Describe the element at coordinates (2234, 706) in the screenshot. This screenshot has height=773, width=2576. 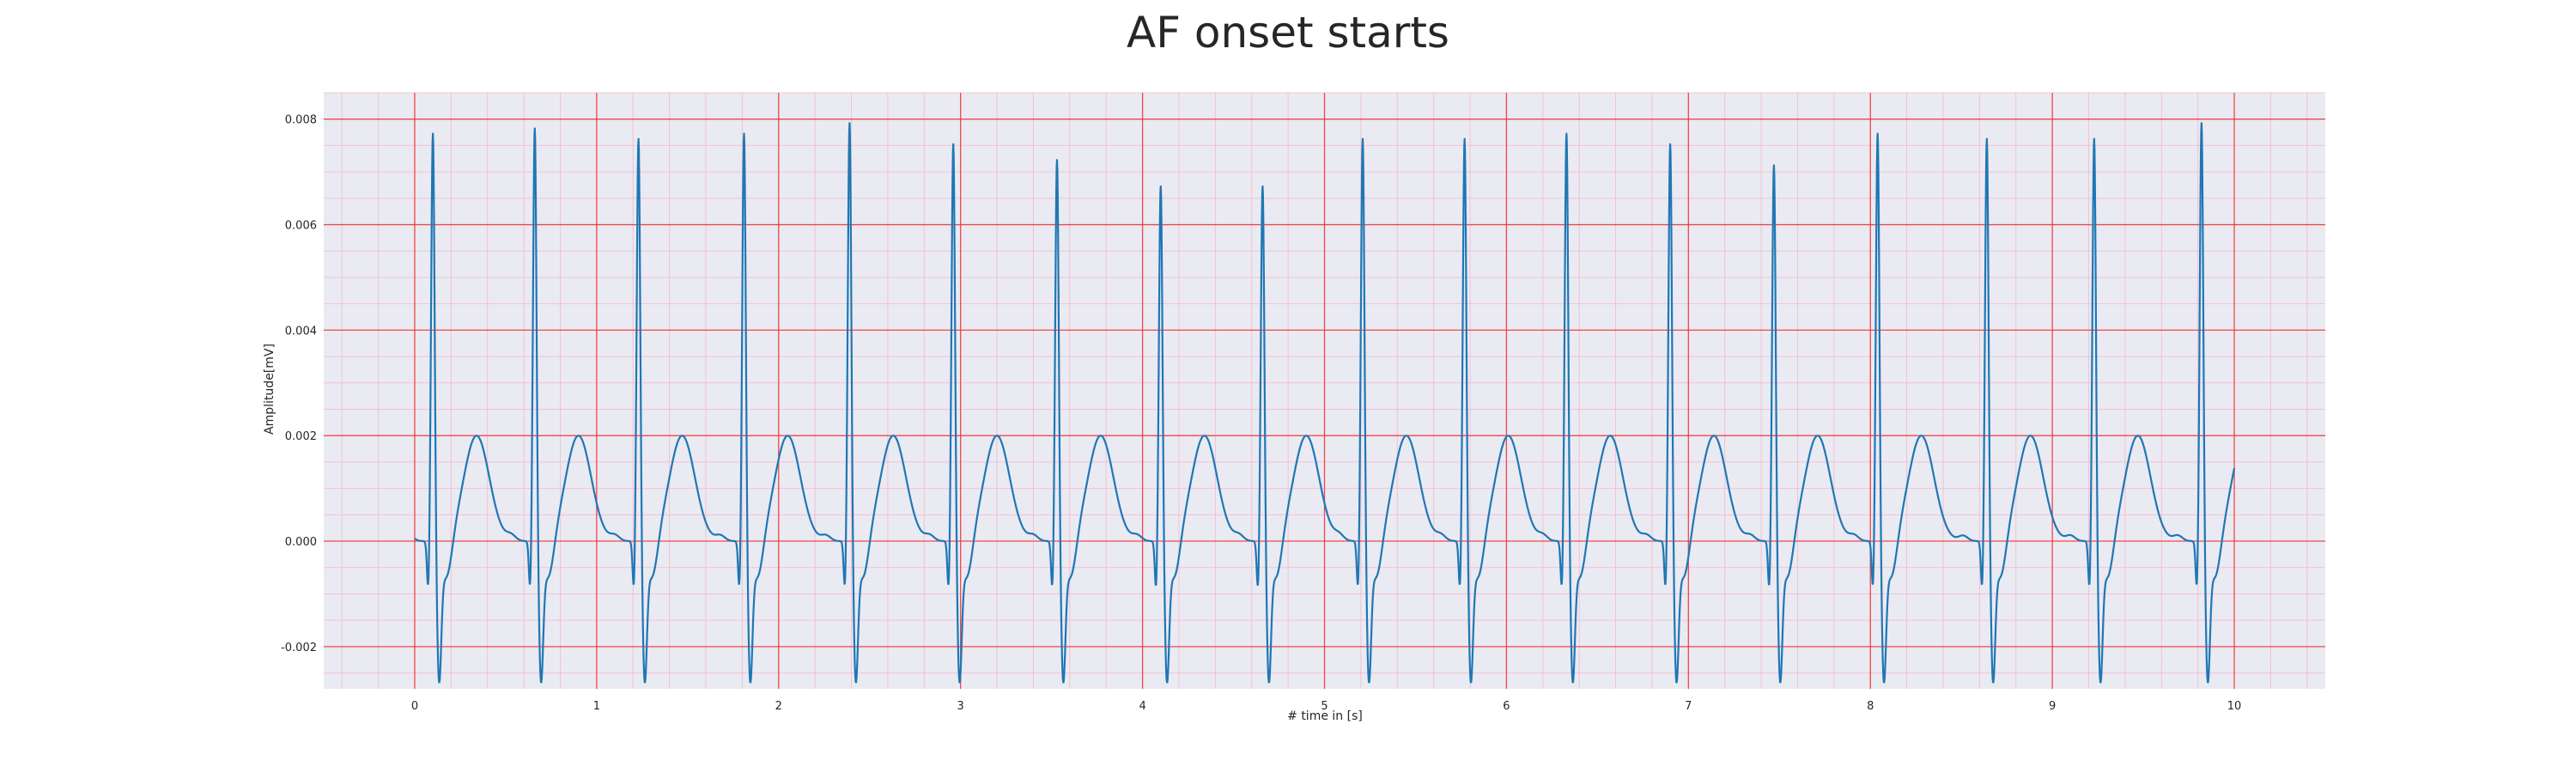
I see `x-tick-label: 10` at that location.